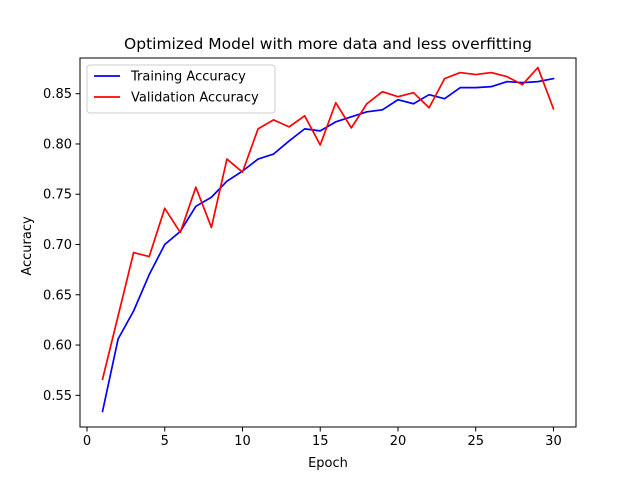 Image resolution: width=640 pixels, height=480 pixels. I want to click on x-tick-label: 20, so click(398, 441).